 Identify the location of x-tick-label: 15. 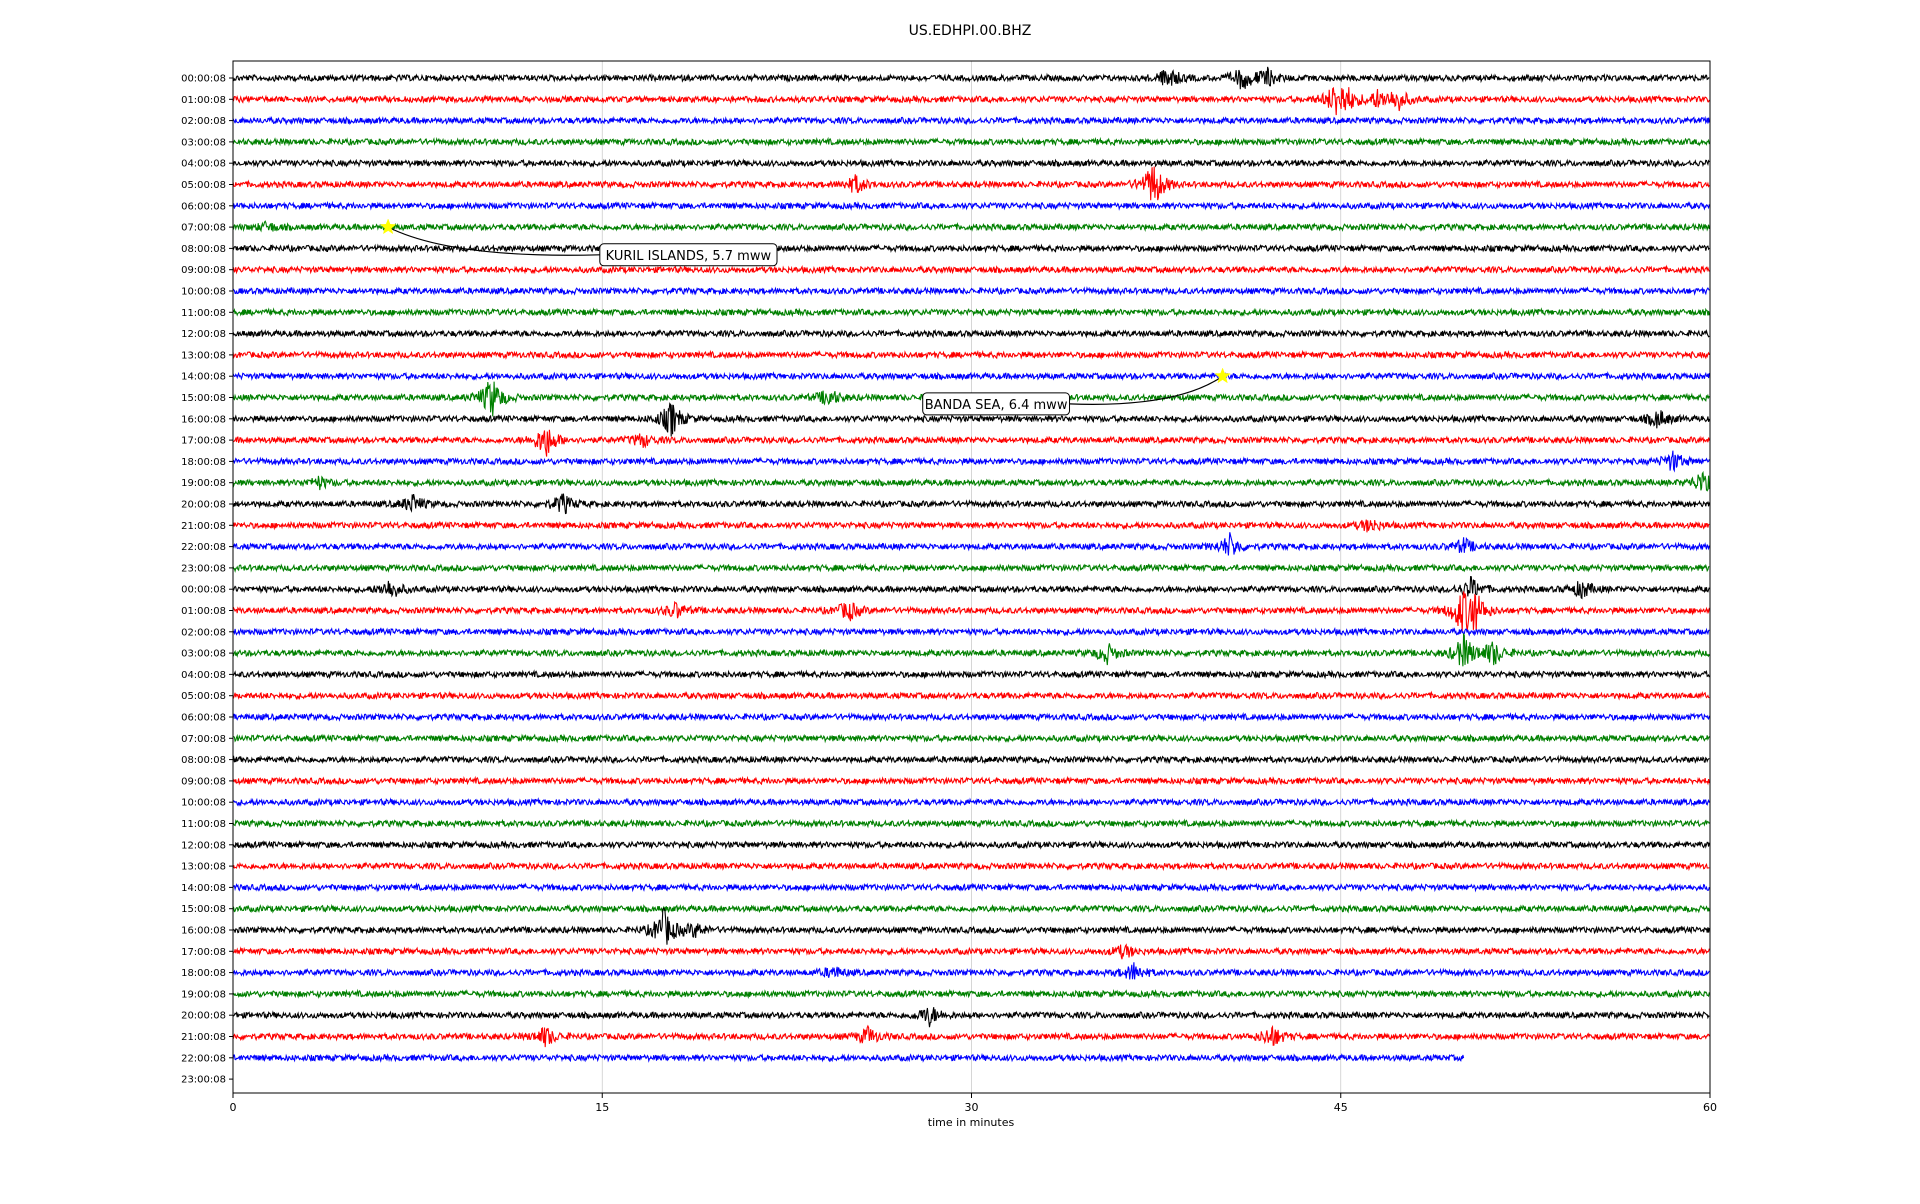
(602, 1107).